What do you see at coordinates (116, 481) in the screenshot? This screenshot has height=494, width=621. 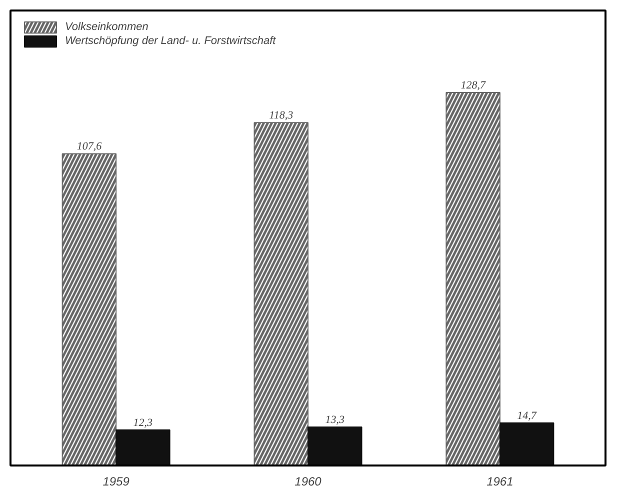 I see `x-tick-label: 1959` at bounding box center [116, 481].